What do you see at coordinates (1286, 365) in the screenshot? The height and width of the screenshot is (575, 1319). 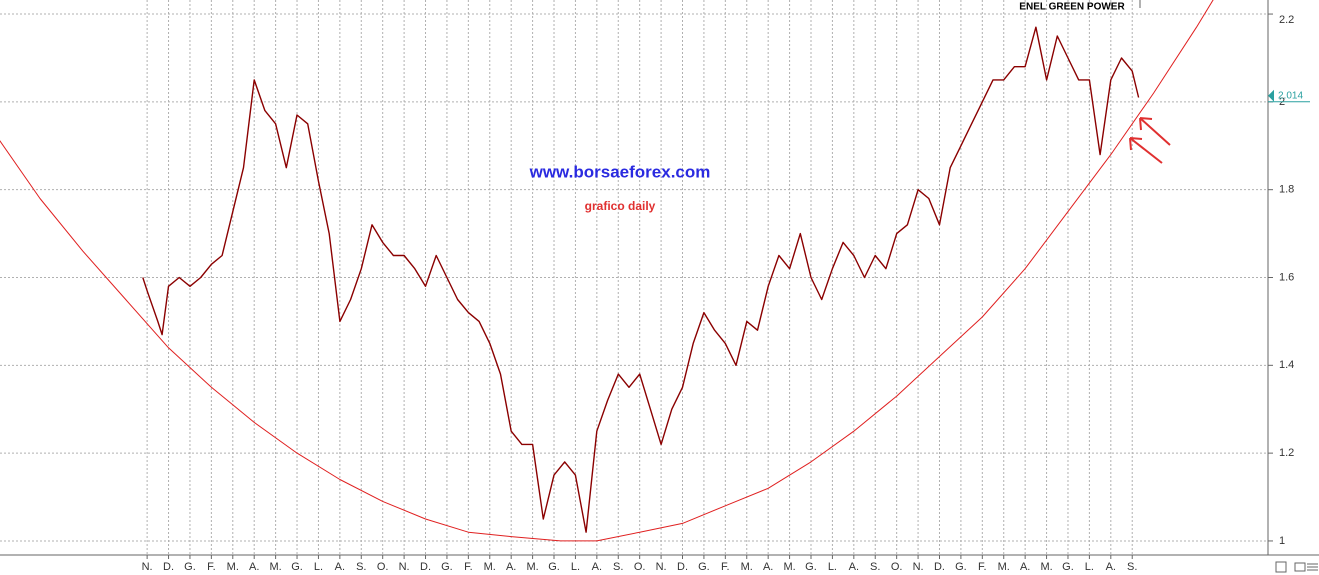 I see `y-tick-label: 1.4` at bounding box center [1286, 365].